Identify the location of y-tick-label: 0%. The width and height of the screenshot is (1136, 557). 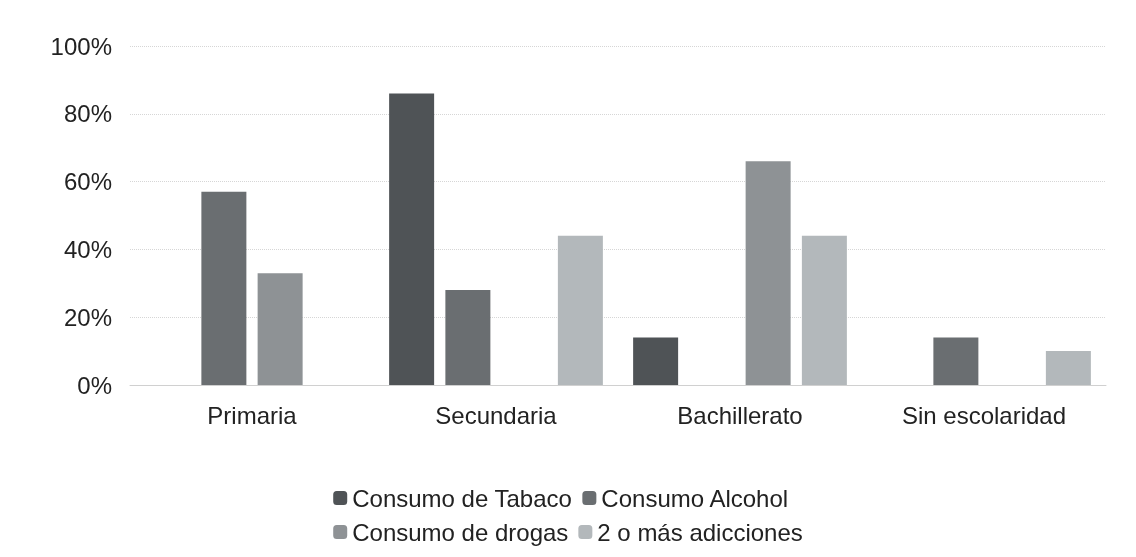
(94, 385).